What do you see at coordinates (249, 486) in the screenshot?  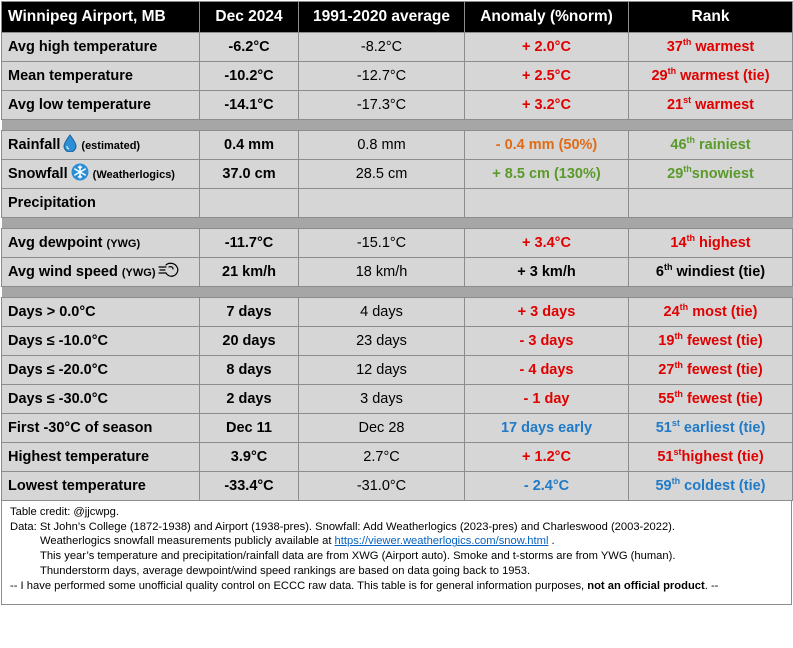 I see `row-value: -33.4°C` at bounding box center [249, 486].